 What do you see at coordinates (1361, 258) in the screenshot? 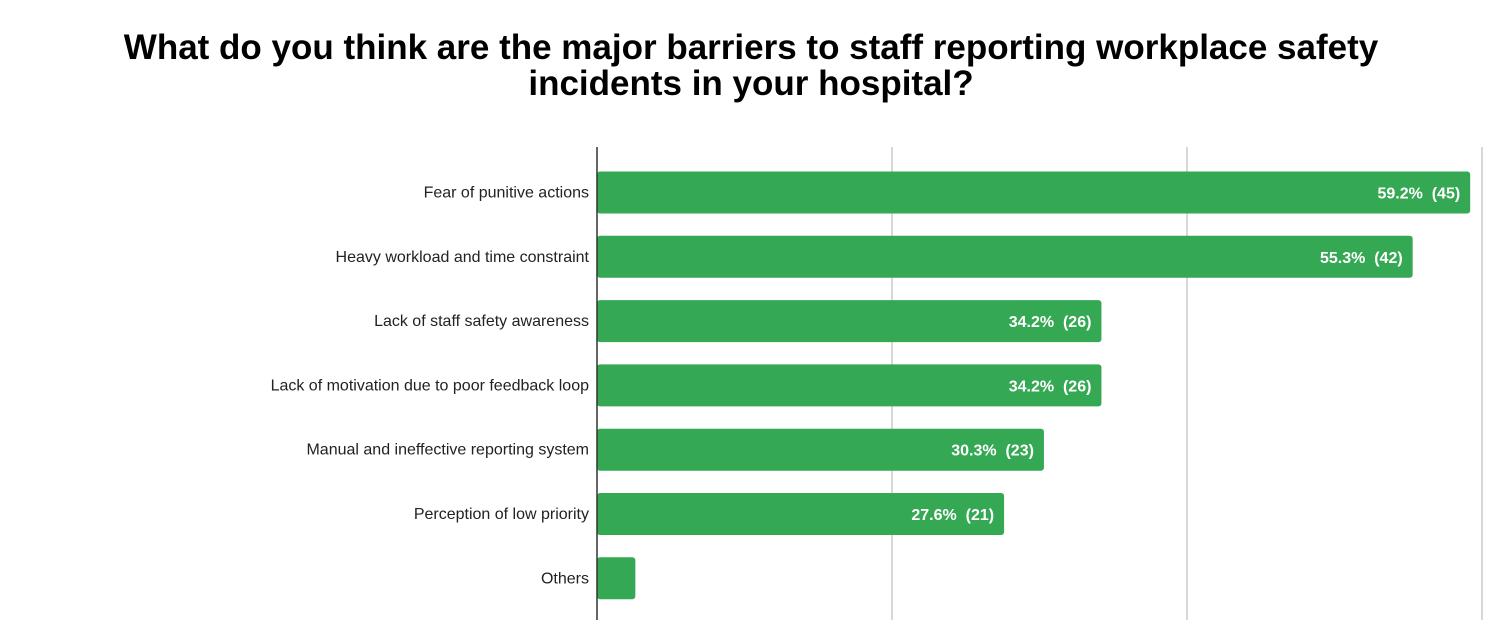
I see `data-label: 55.3% (42)` at bounding box center [1361, 258].